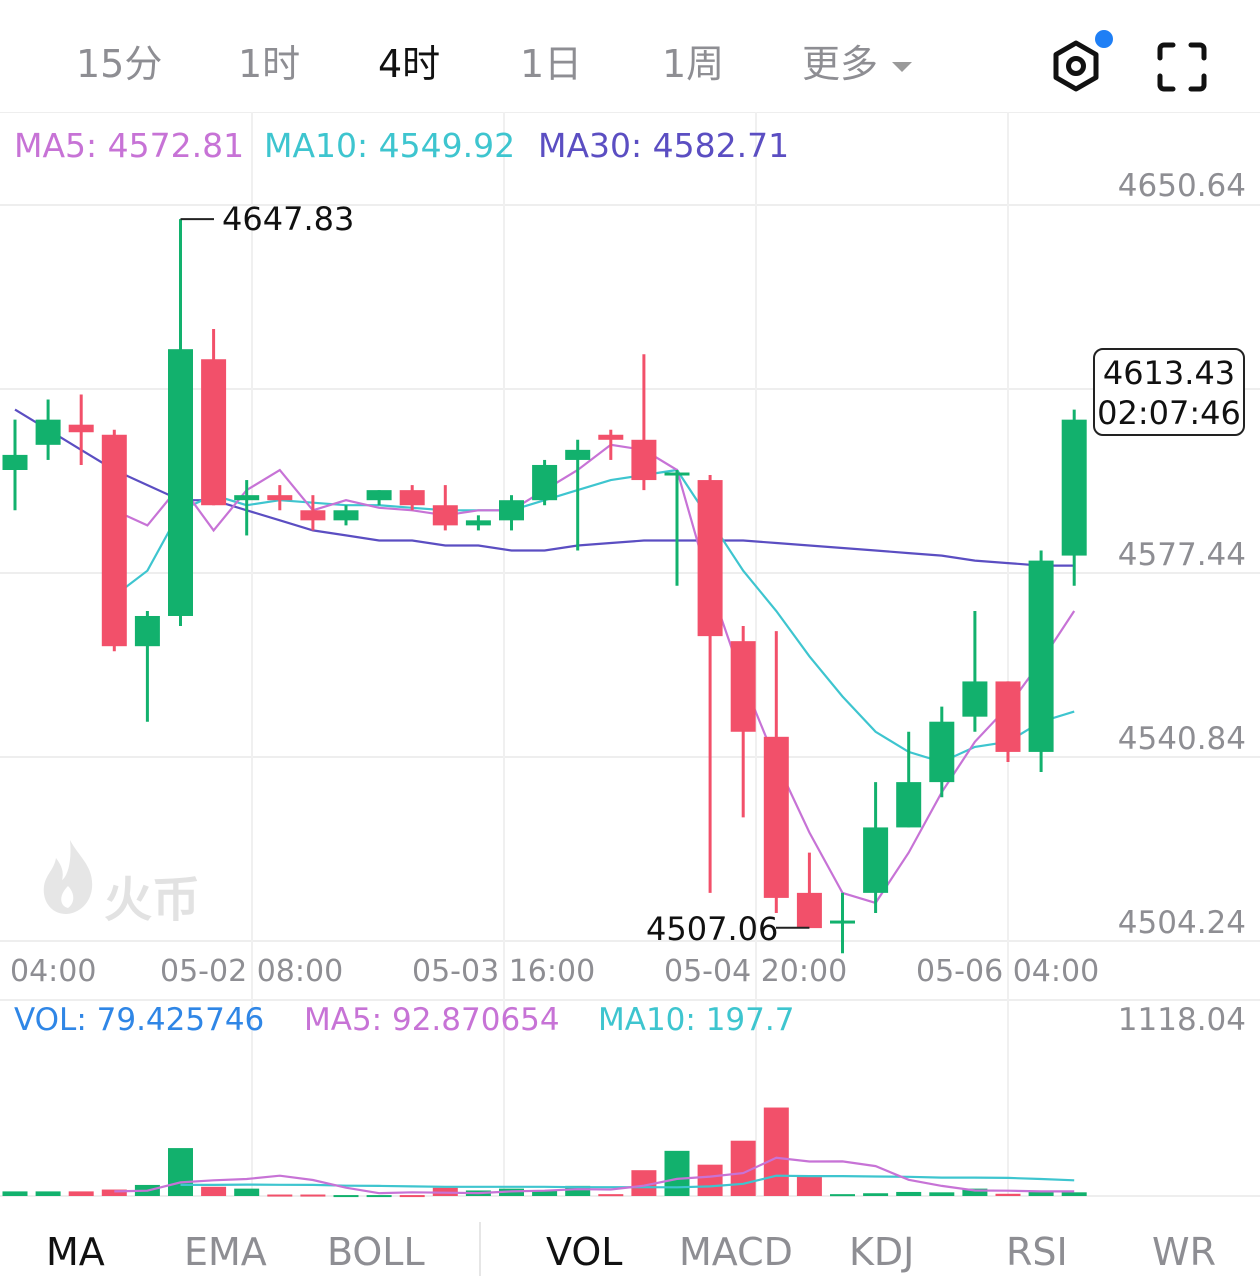 The height and width of the screenshot is (1288, 1260). What do you see at coordinates (1184, 1252) in the screenshot?
I see `tab-wr: WR` at bounding box center [1184, 1252].